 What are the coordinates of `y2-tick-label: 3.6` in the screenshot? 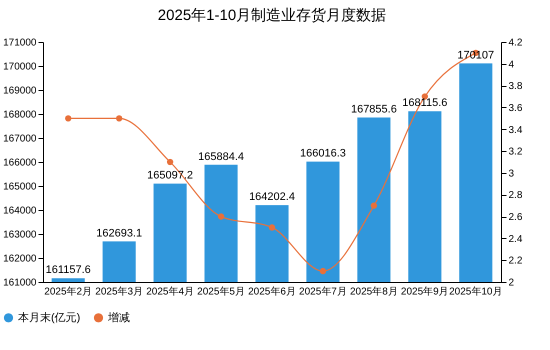 It's located at (515, 108).